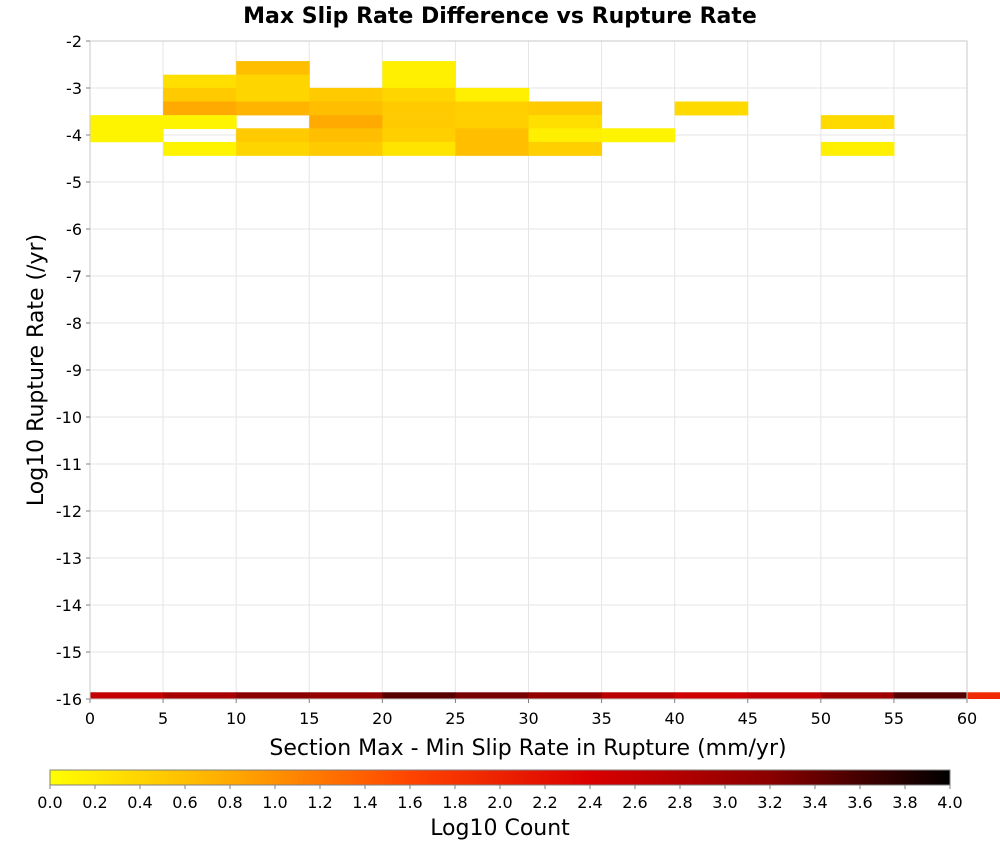 This screenshot has height=850, width=1000. I want to click on y-tick-label: -5, so click(74, 182).